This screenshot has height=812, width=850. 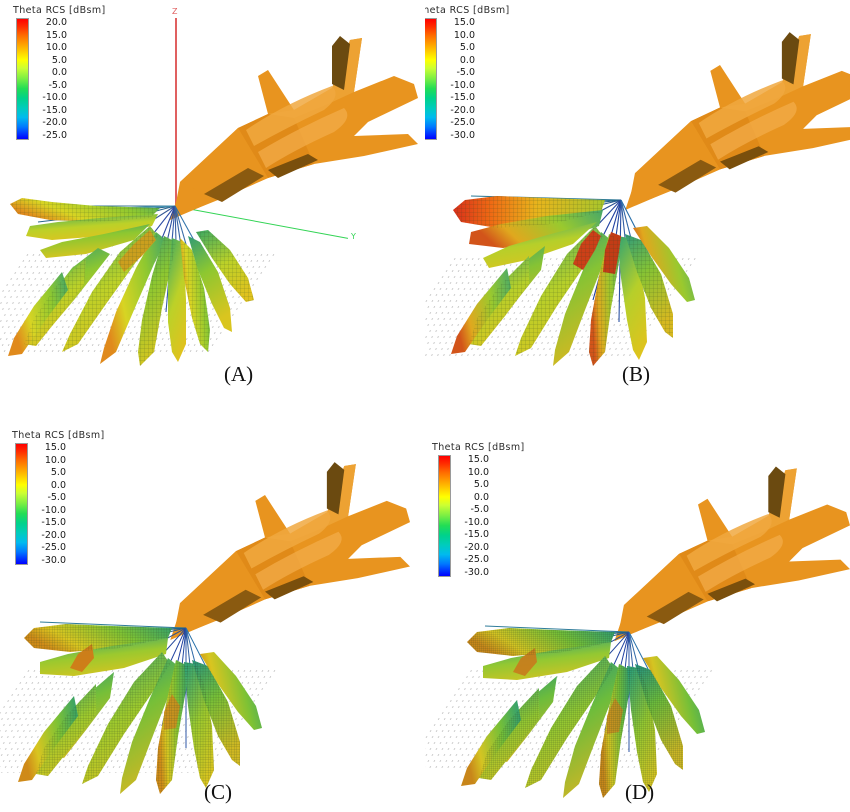 What do you see at coordinates (218, 792) in the screenshot?
I see `panel-caption-c: (C)` at bounding box center [218, 792].